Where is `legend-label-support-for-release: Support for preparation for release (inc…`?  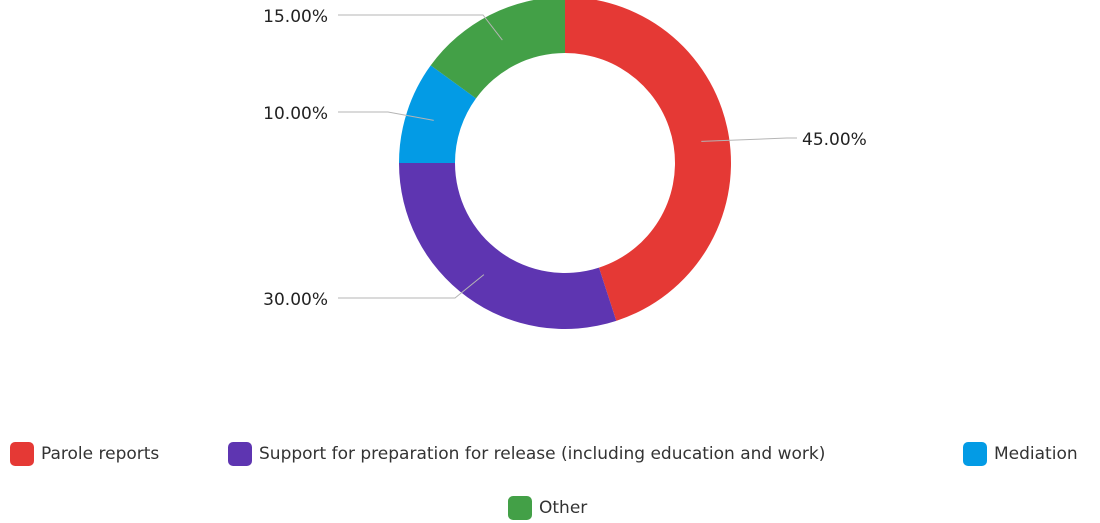
legend-label-support-for-release: Support for preparation for release (inc… is located at coordinates (542, 454).